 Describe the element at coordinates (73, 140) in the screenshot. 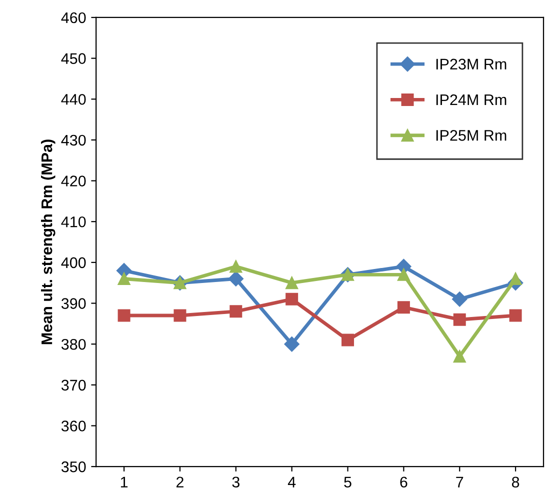

I see `y-tick-label: 430` at that location.